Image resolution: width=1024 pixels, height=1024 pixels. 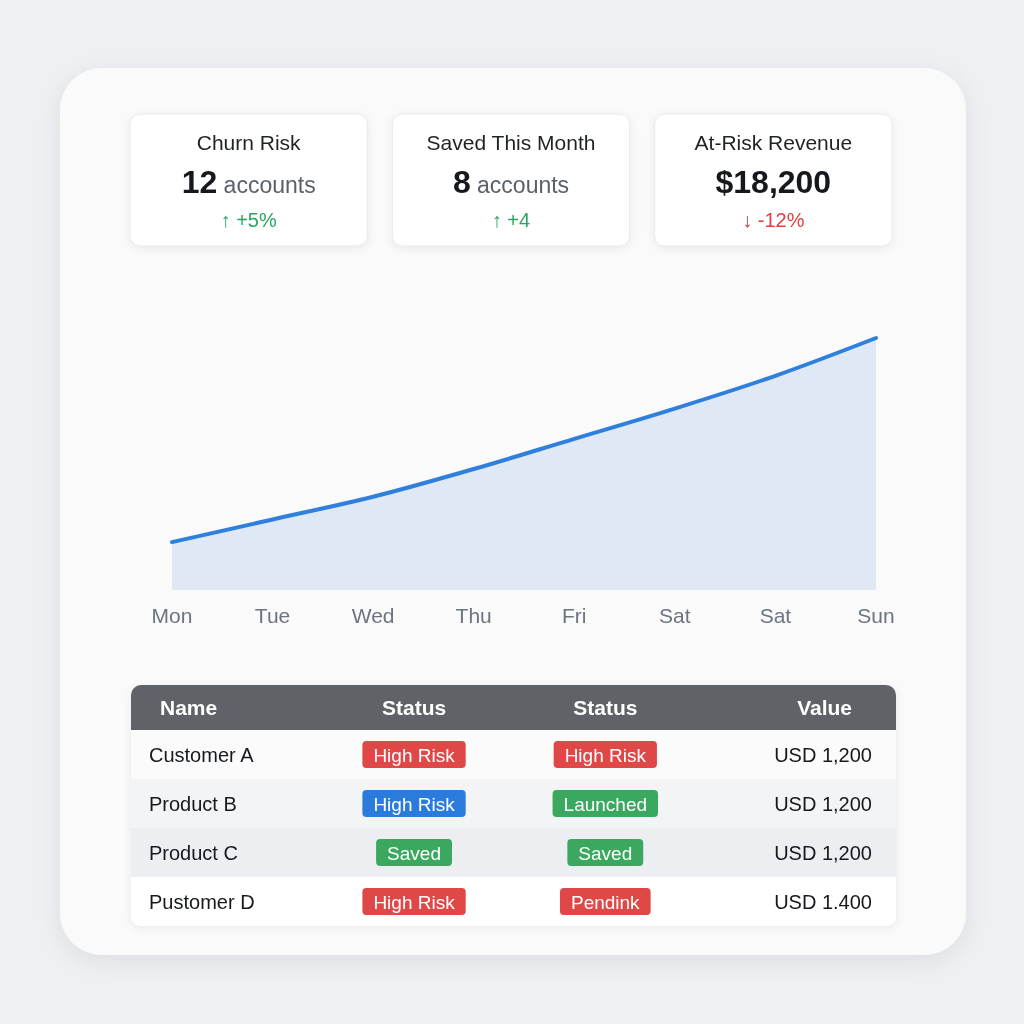 I want to click on category-label: Product C, so click(x=193, y=852).